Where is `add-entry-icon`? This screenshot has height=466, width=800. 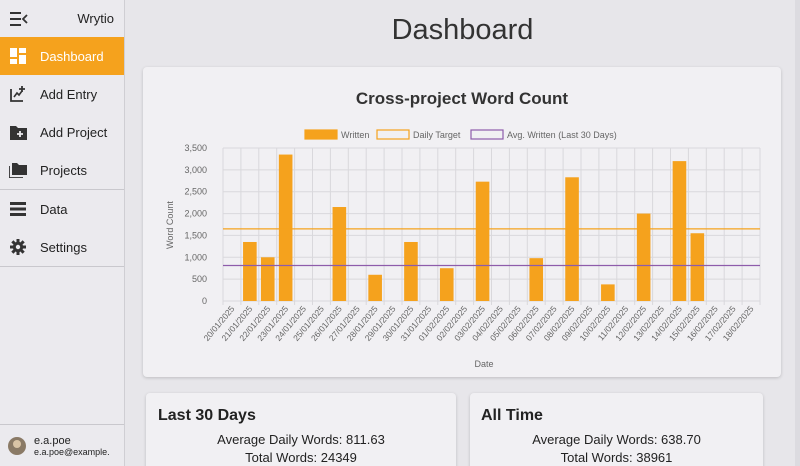 add-entry-icon is located at coordinates (18, 94).